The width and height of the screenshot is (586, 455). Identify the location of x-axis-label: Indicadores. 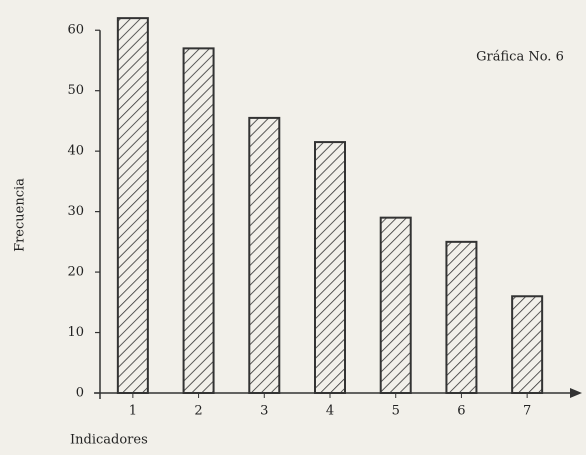
(109, 440).